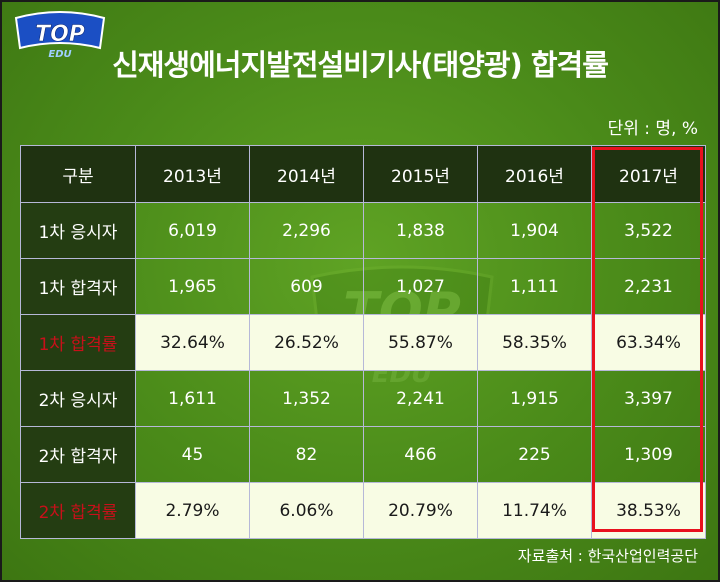 The height and width of the screenshot is (582, 720). I want to click on table-cell: 1,915, so click(534, 398).